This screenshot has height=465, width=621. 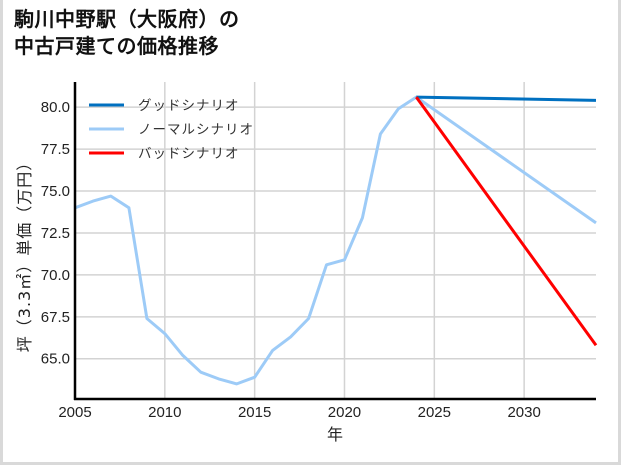 What do you see at coordinates (344, 412) in the screenshot?
I see `x-tick-label: 2020` at bounding box center [344, 412].